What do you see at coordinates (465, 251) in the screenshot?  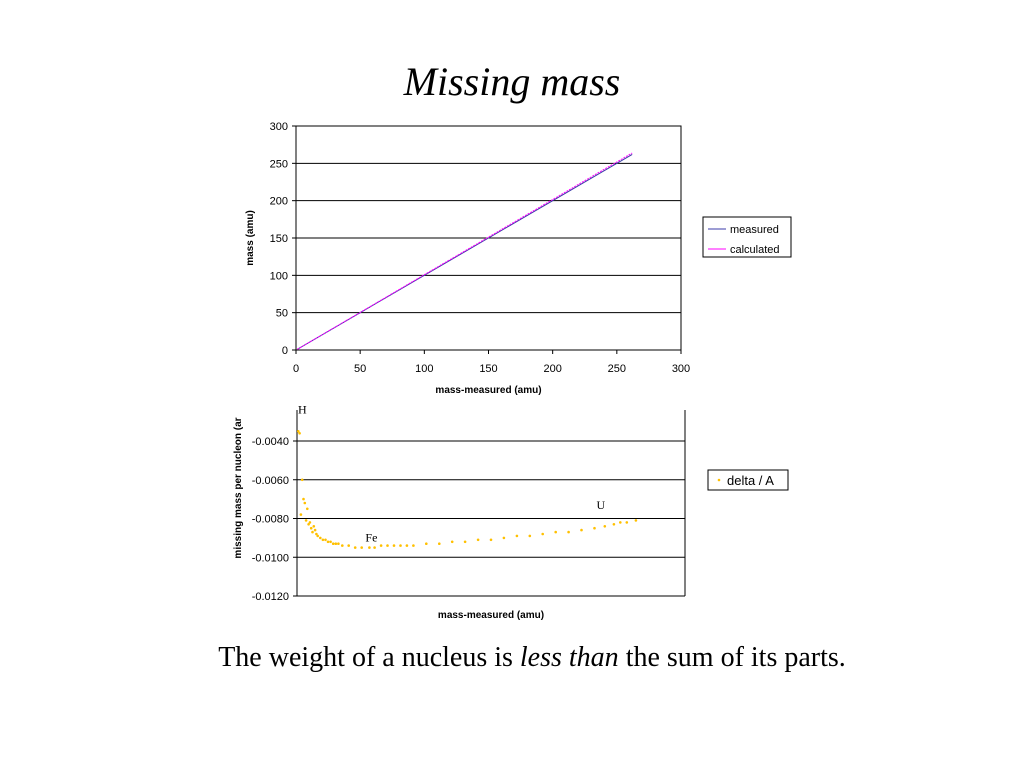 I see `series-line-calculated` at bounding box center [465, 251].